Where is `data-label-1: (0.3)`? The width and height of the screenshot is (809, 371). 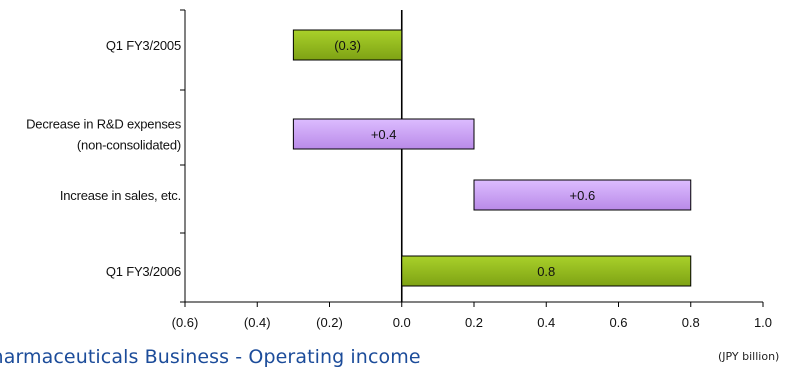 data-label-1: (0.3) is located at coordinates (347, 45).